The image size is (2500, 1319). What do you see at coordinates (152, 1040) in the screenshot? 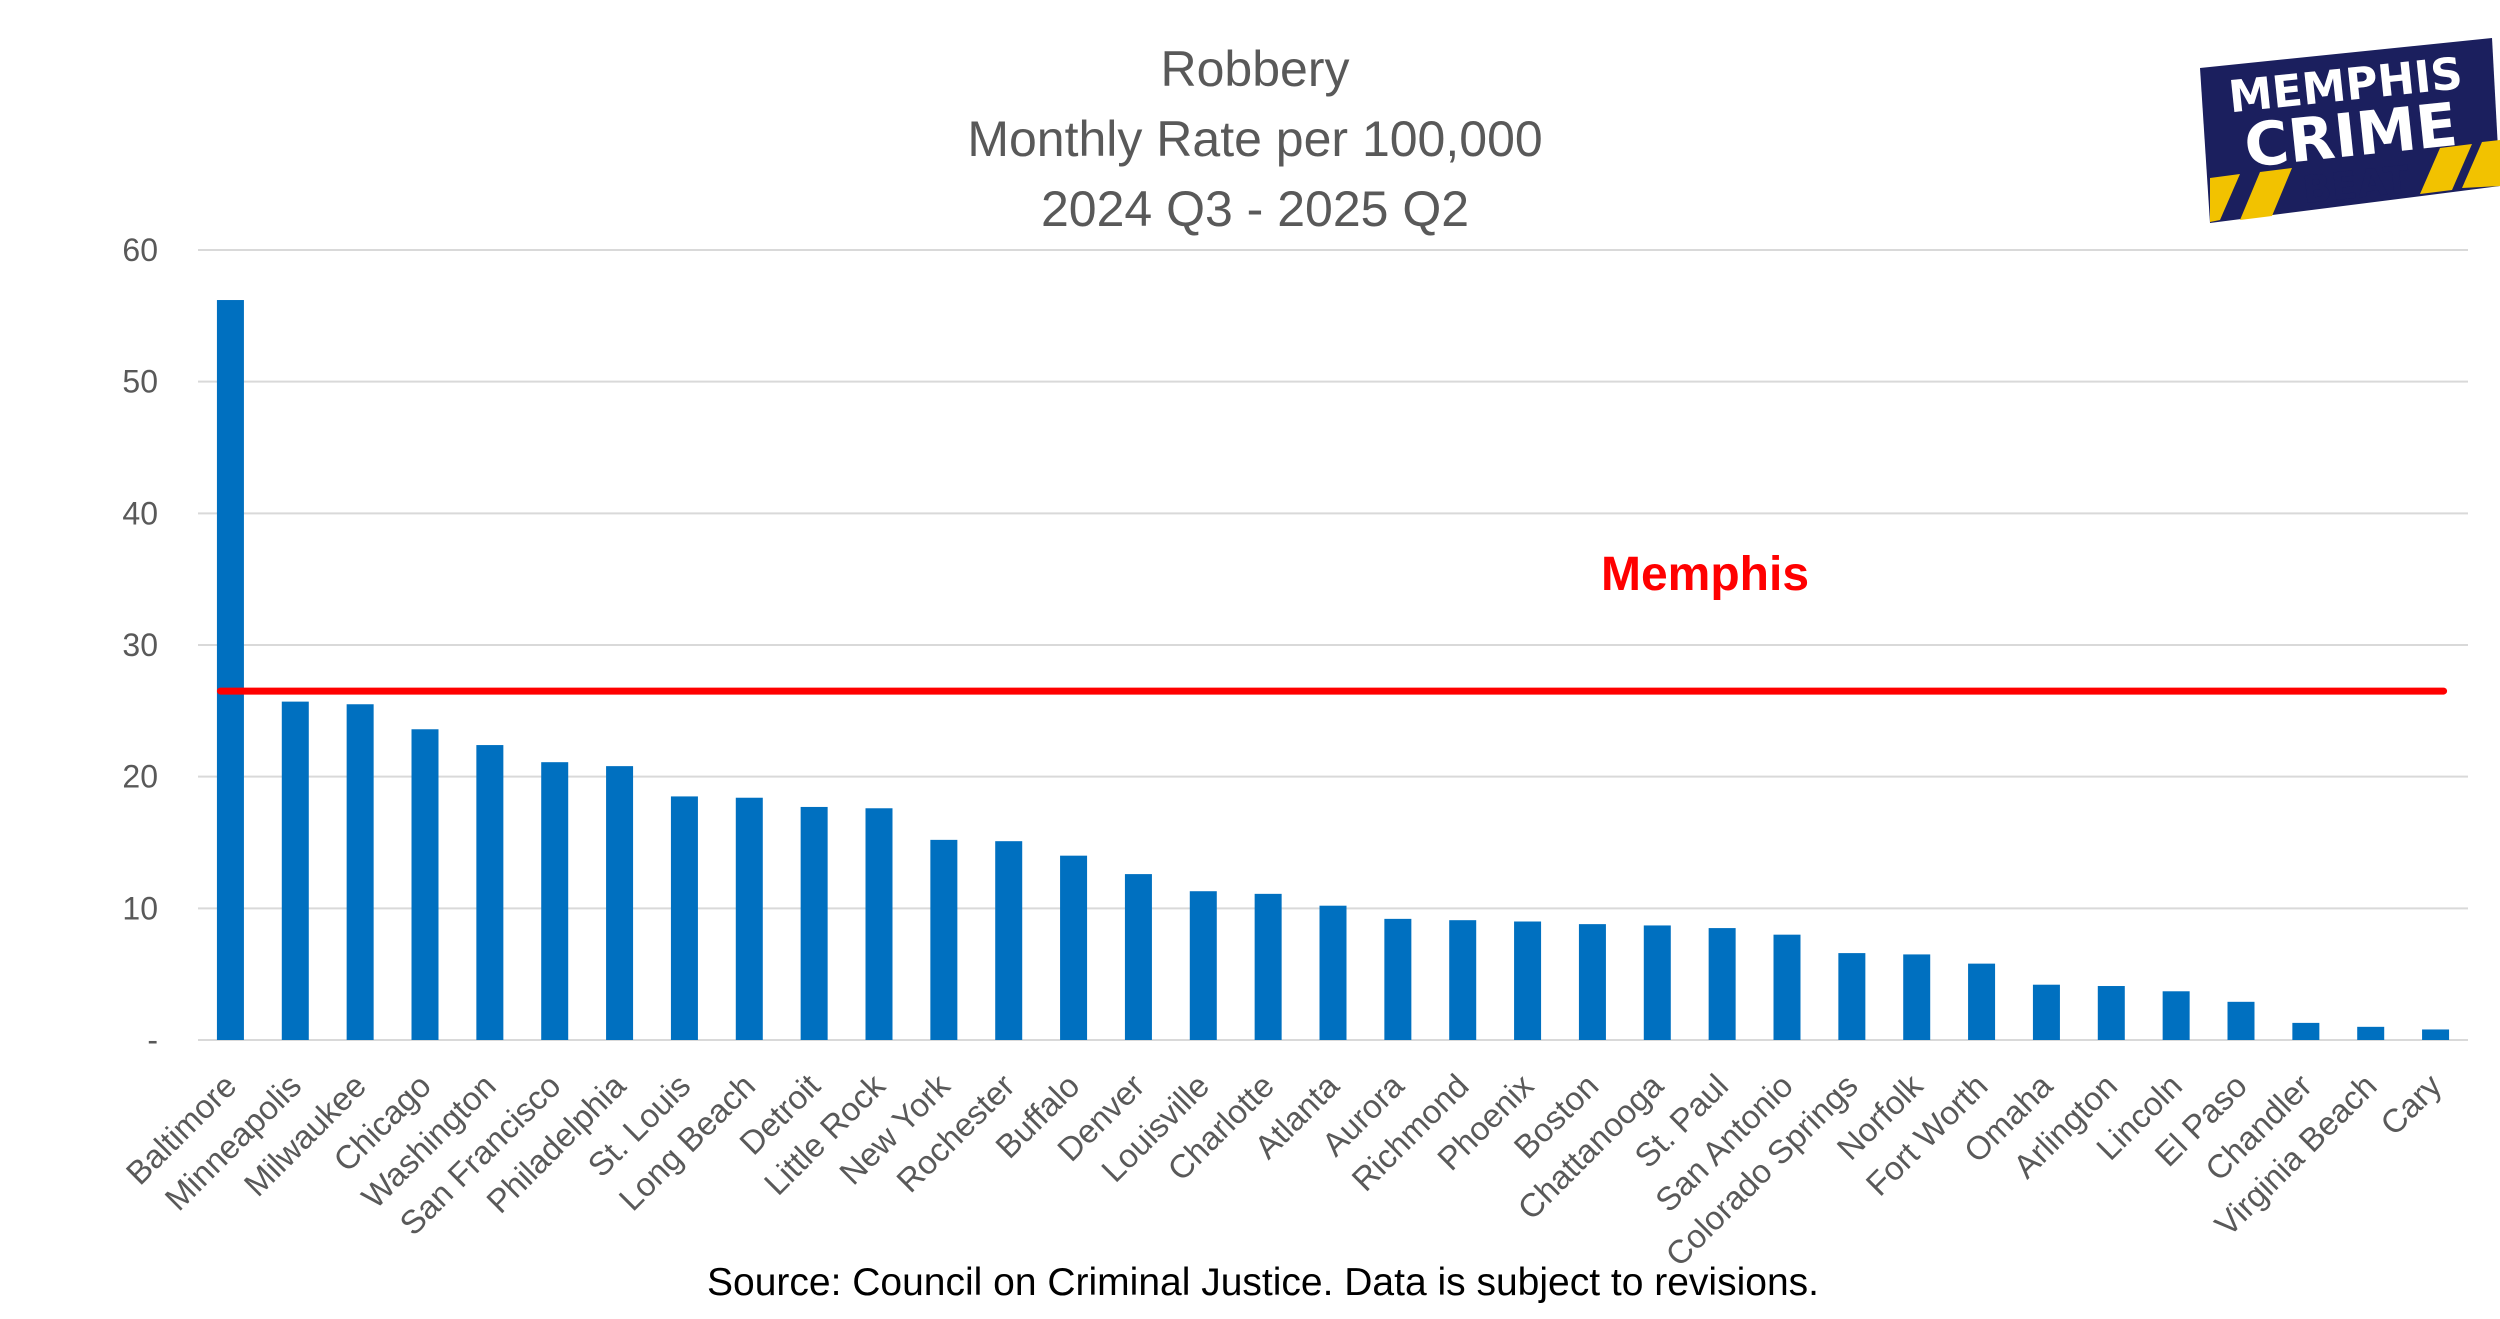
I see `y-tick-label: -` at bounding box center [152, 1040].